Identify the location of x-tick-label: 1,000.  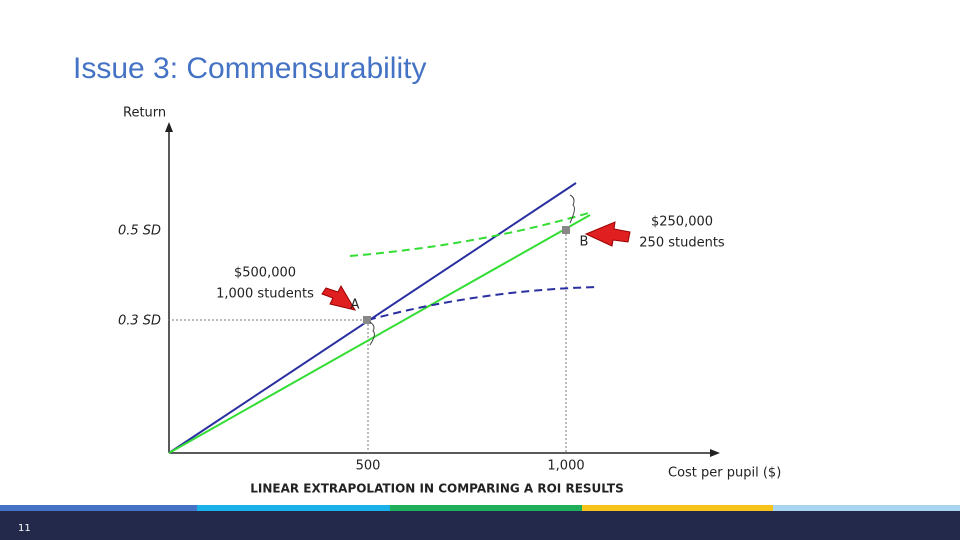
(565, 466).